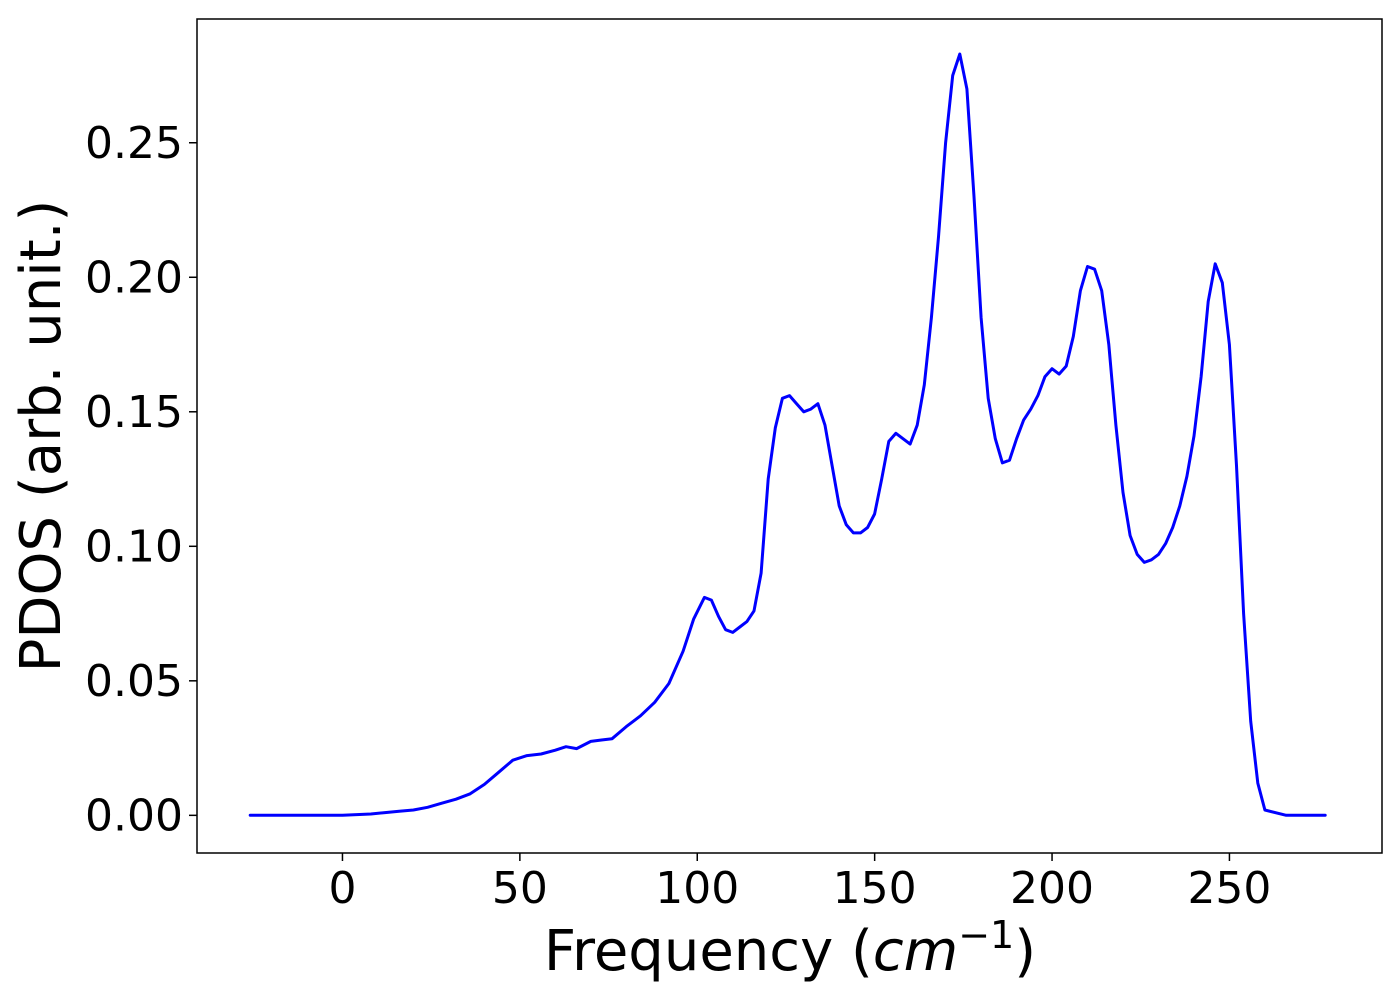 The width and height of the screenshot is (1400, 1000). Describe the element at coordinates (134, 546) in the screenshot. I see `y-tick-label: 0.10` at that location.